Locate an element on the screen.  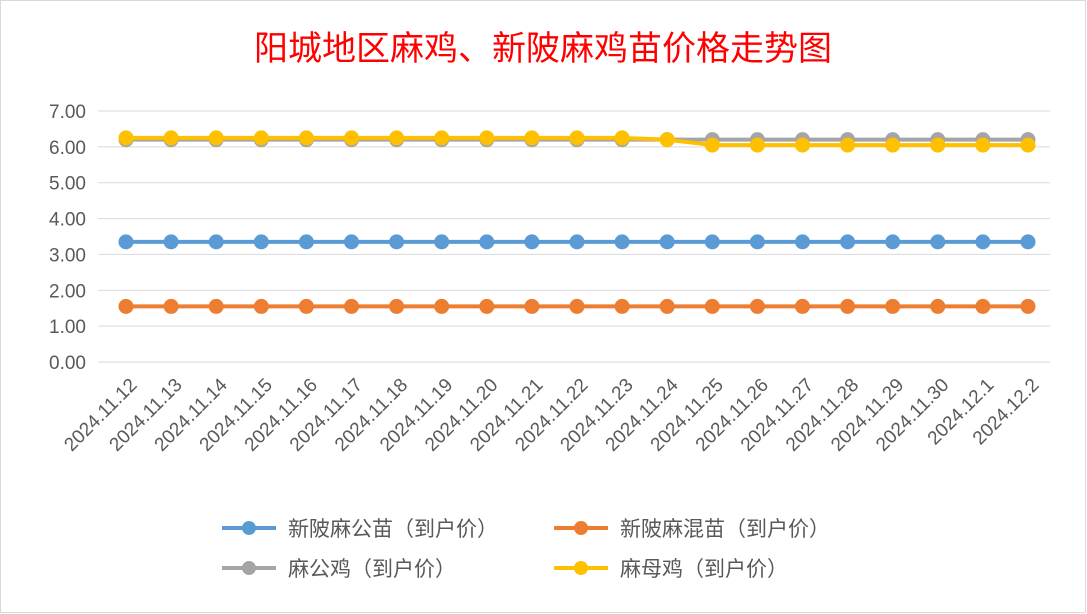
legend-item: 麻公鸡（到户价） is located at coordinates (339, 569).